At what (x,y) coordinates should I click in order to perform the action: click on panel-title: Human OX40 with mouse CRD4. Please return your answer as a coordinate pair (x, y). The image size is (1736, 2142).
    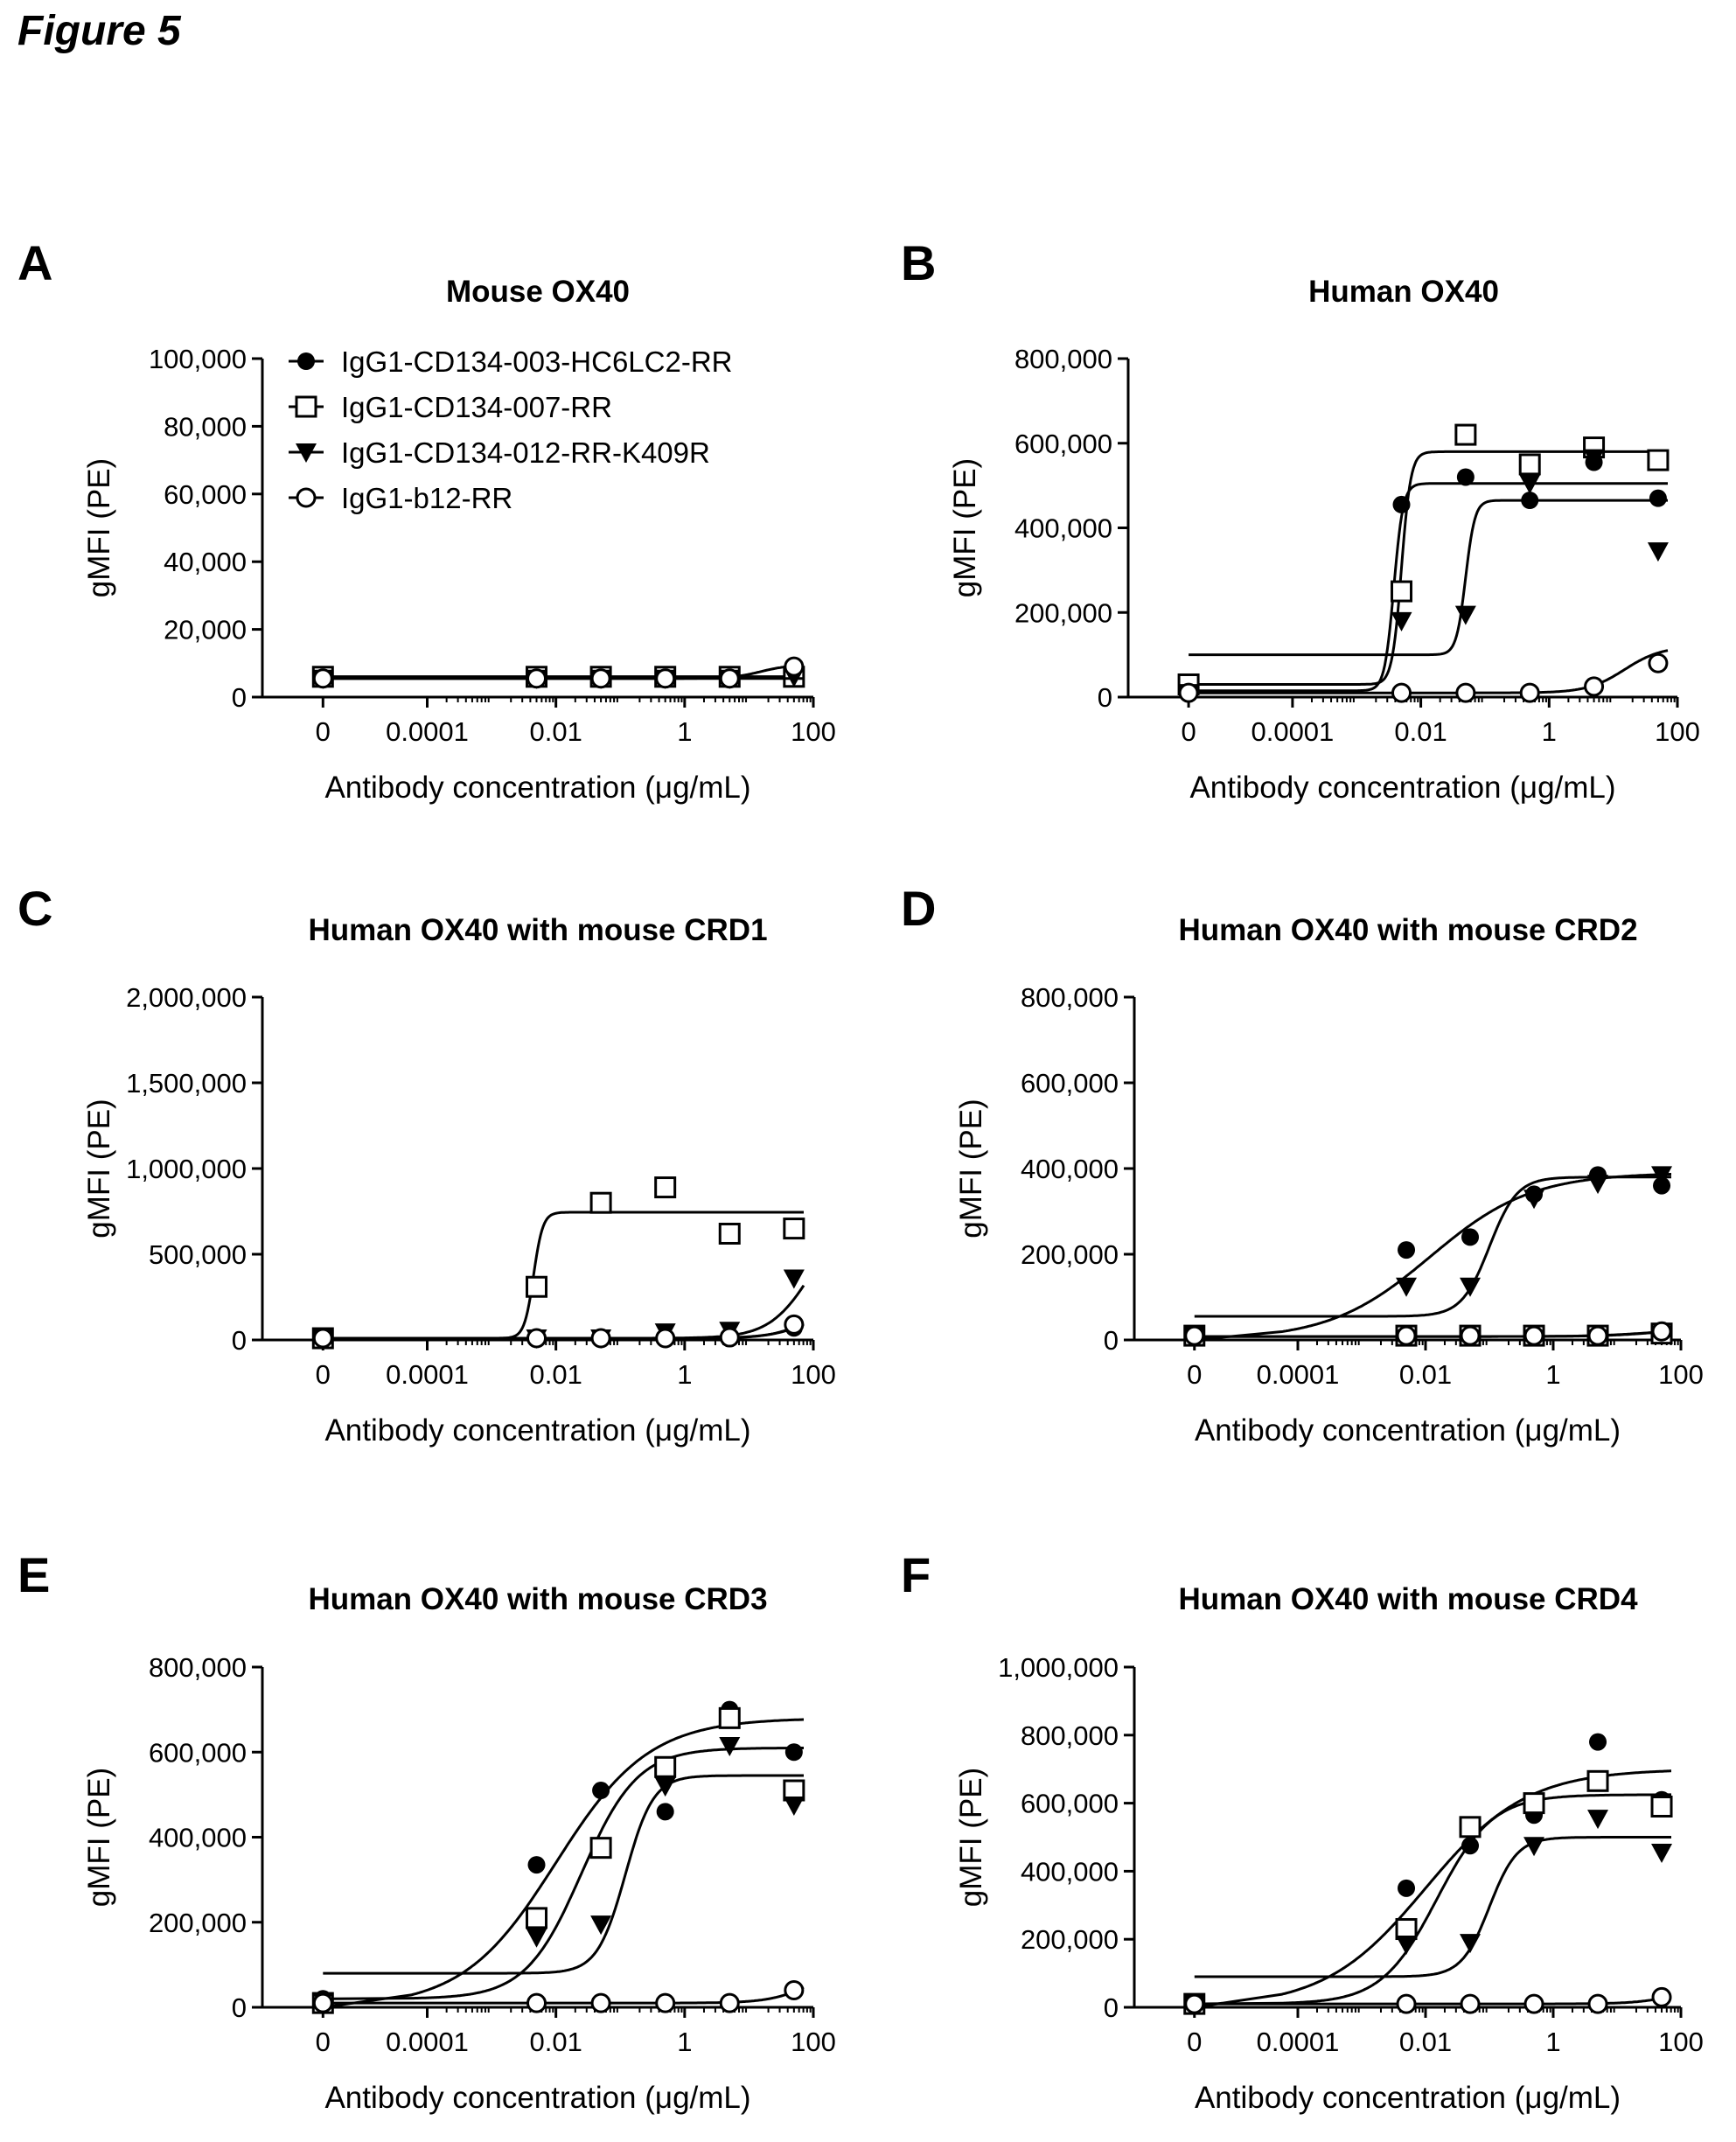
    Looking at the image, I should click on (1408, 1599).